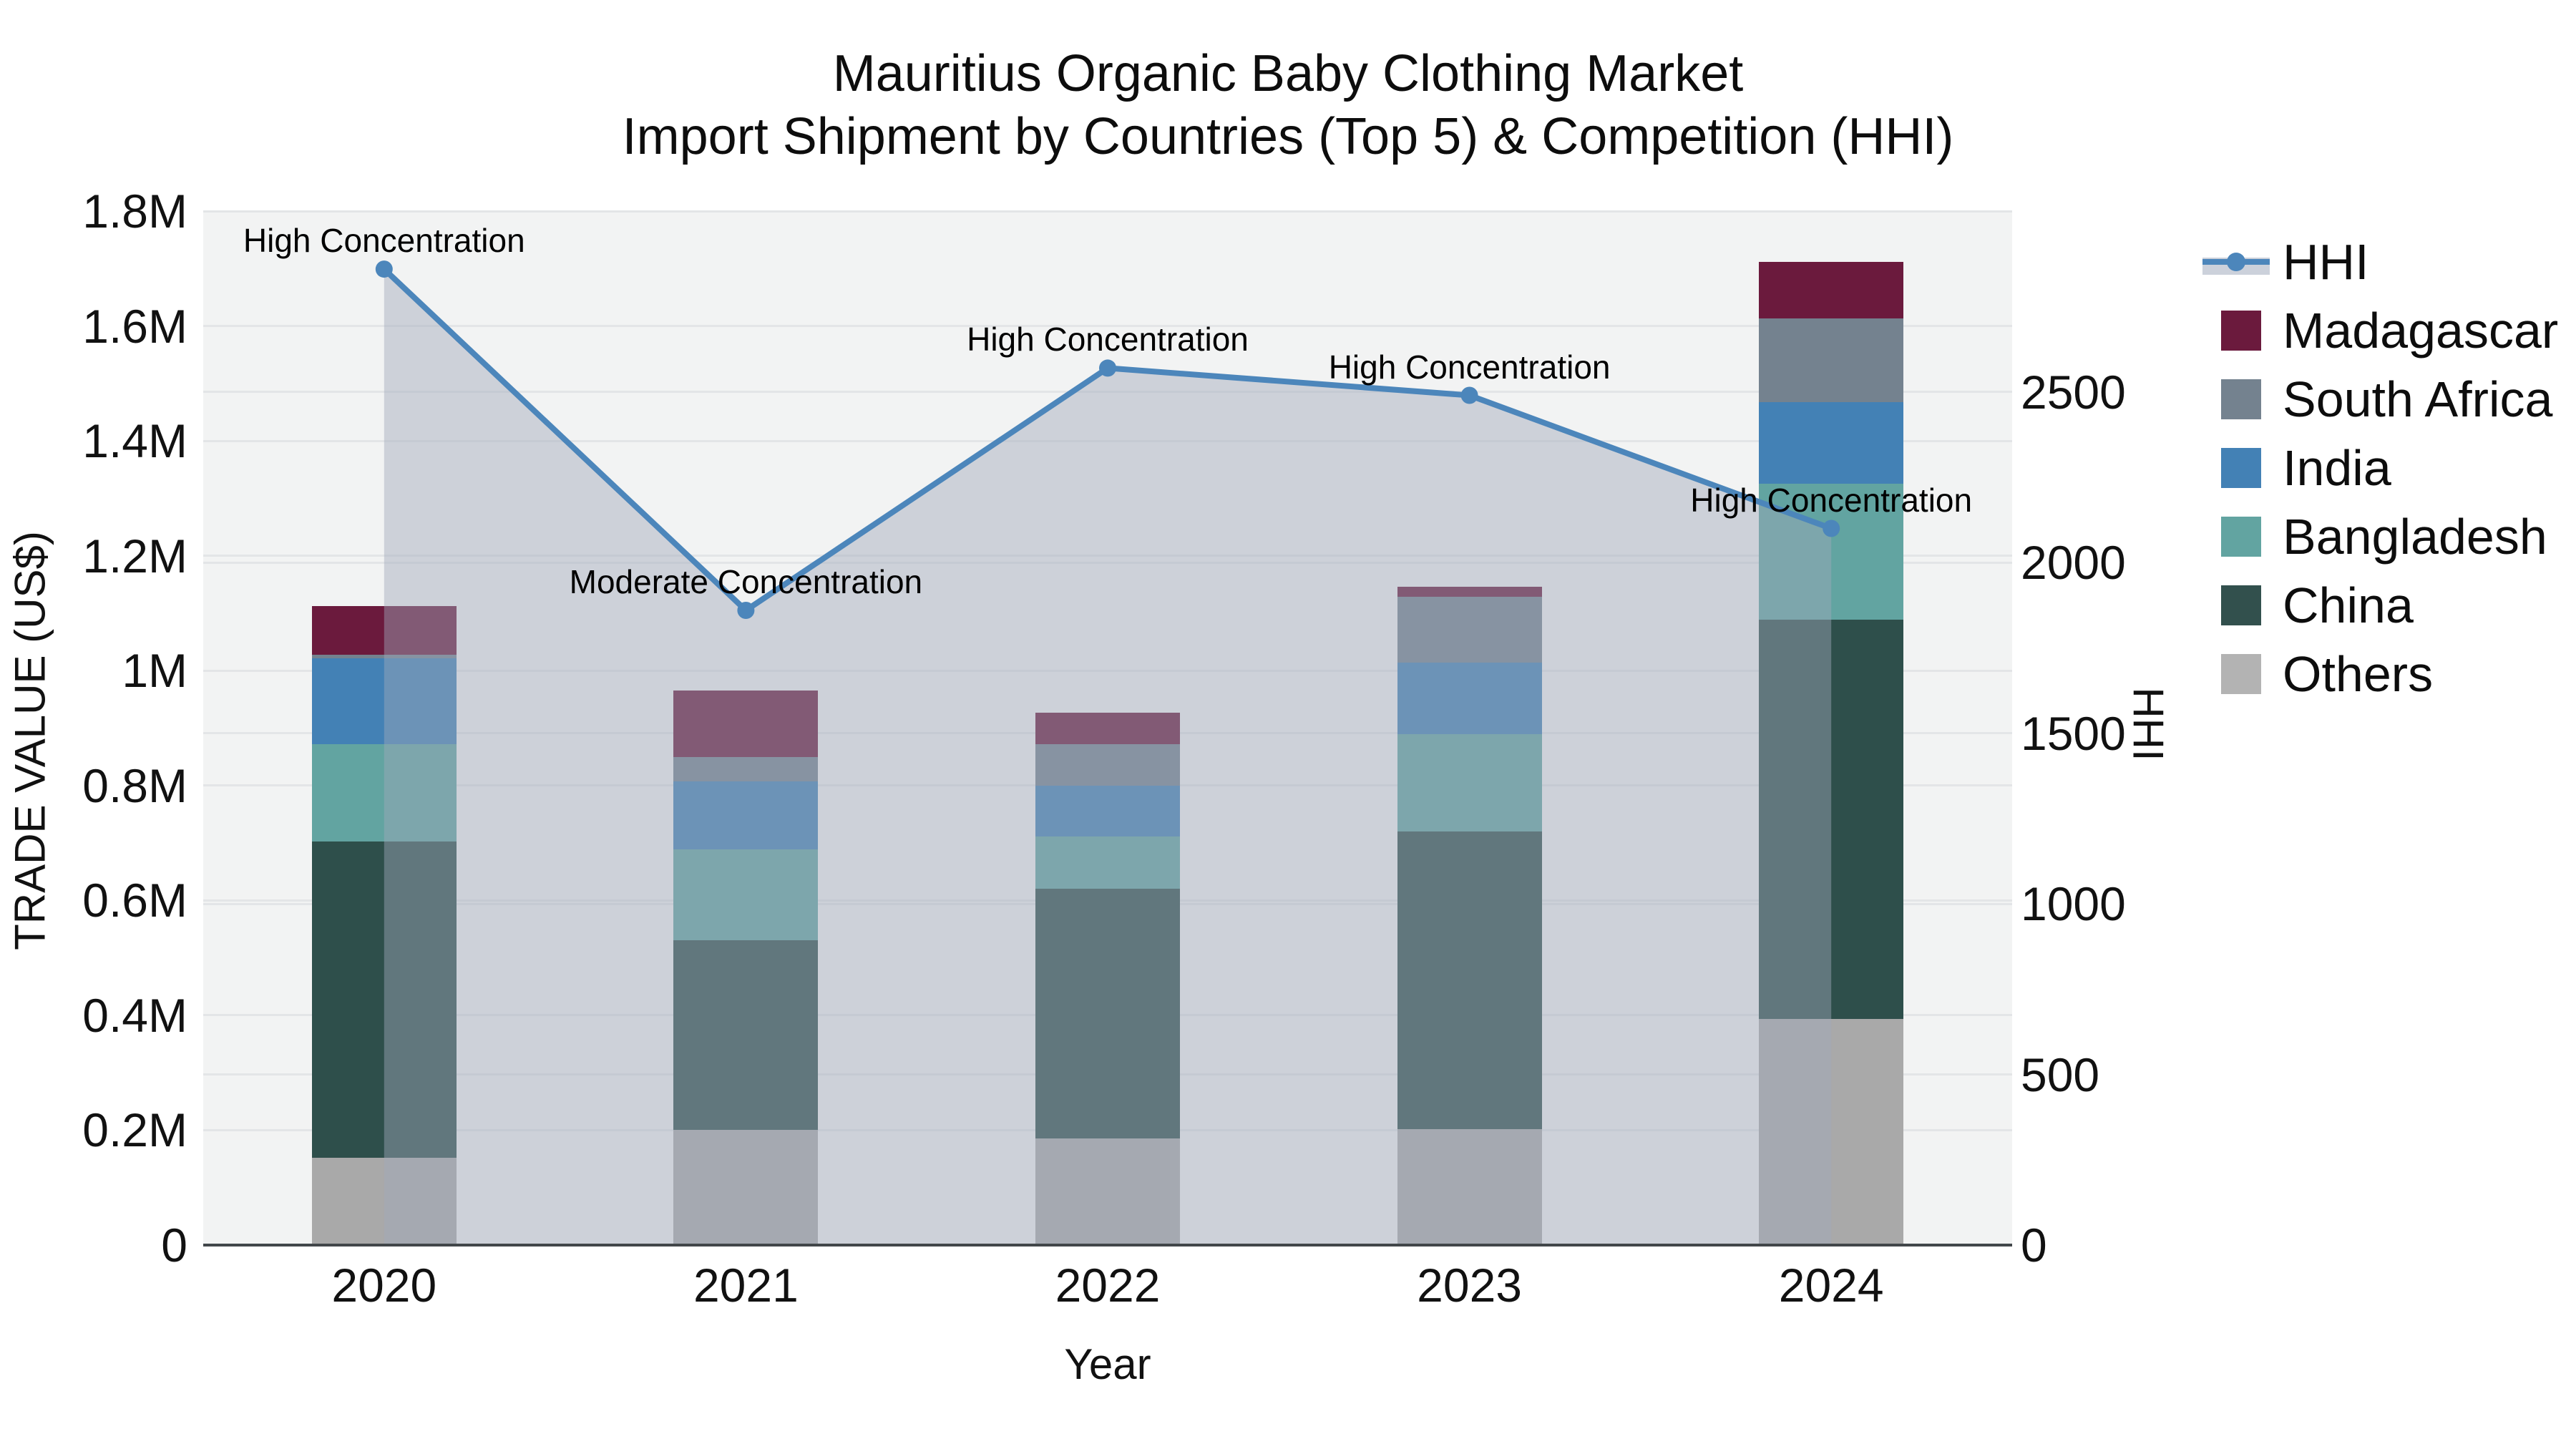 The height and width of the screenshot is (1449, 2576). Describe the element at coordinates (1470, 1285) in the screenshot. I see `x-tick-2023: 2023` at that location.